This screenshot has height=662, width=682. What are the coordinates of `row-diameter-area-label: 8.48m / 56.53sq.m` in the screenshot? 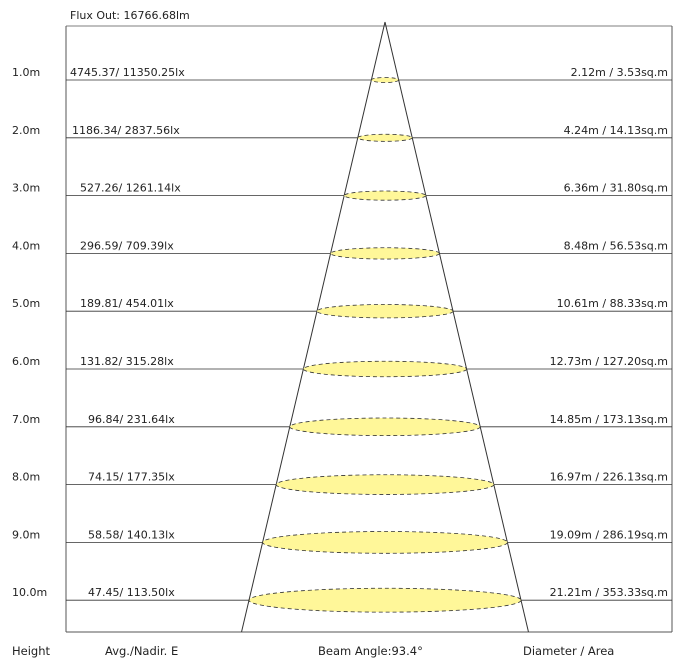 It's located at (616, 245).